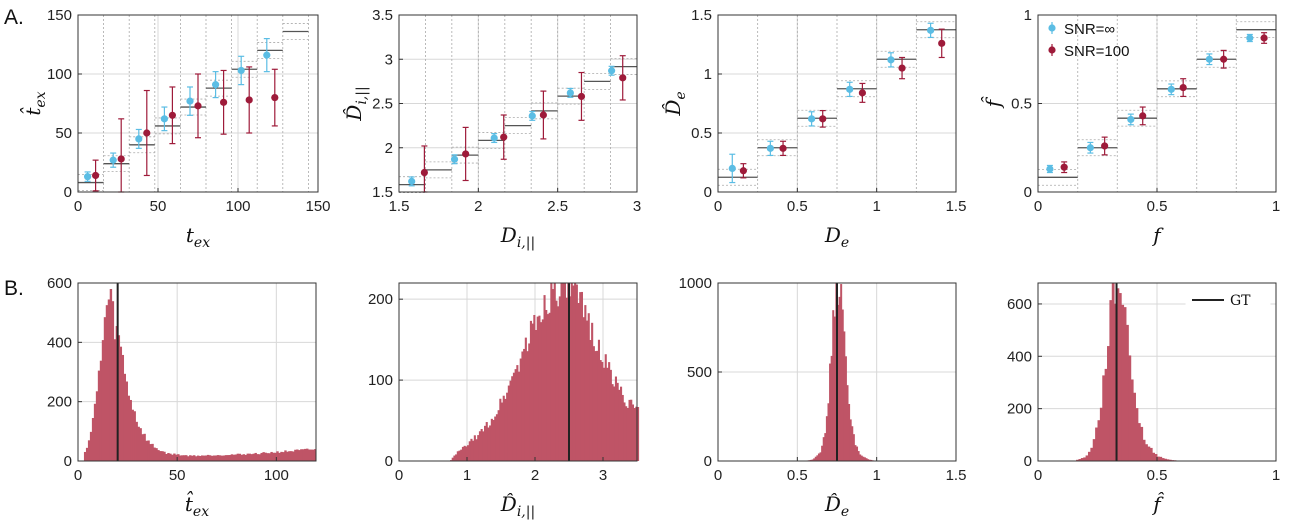 Image resolution: width=1295 pixels, height=528 pixels. Describe the element at coordinates (708, 74) in the screenshot. I see `y-tick-label: 1` at that location.